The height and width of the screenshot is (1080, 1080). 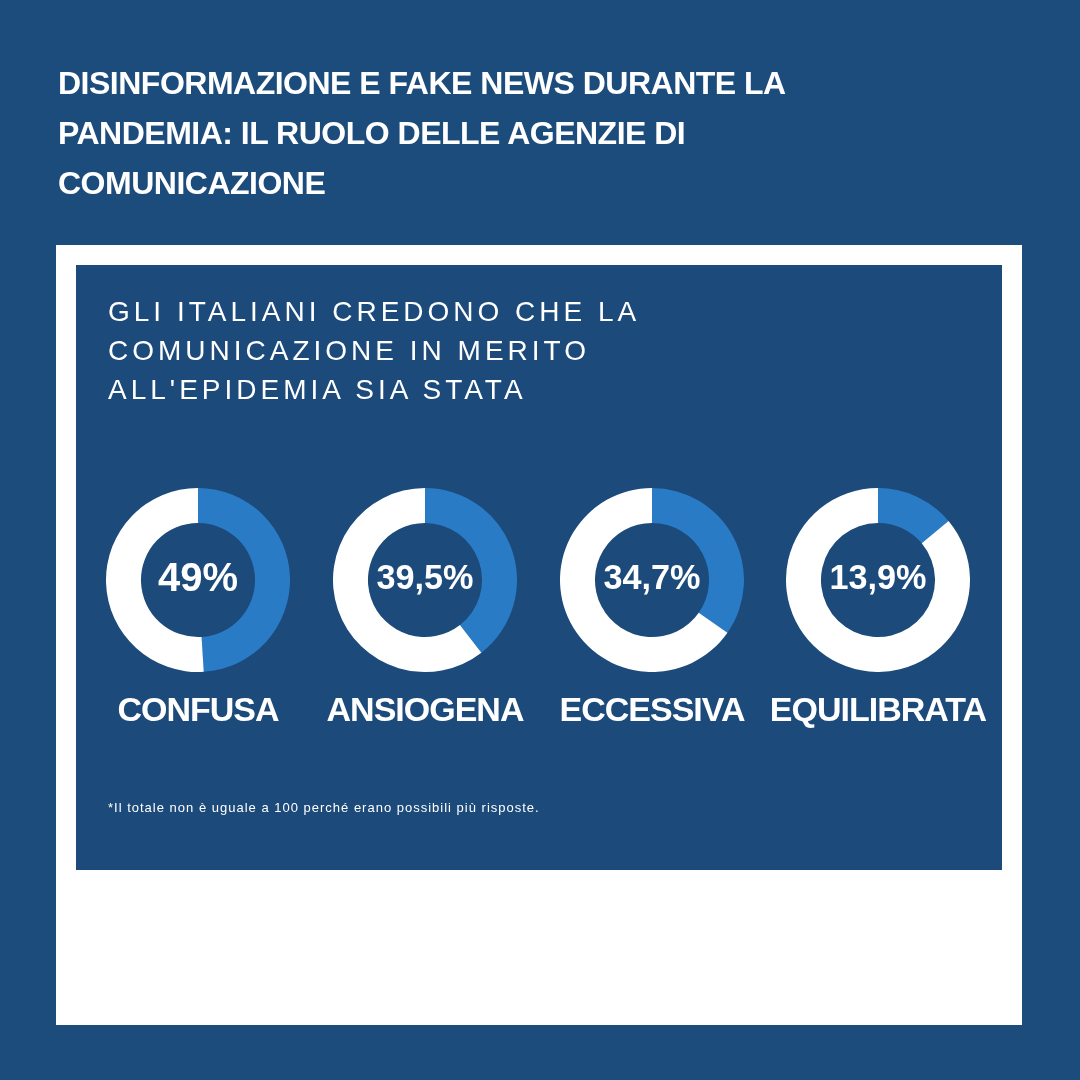 What do you see at coordinates (198, 577) in the screenshot?
I see `data-label: 49%` at bounding box center [198, 577].